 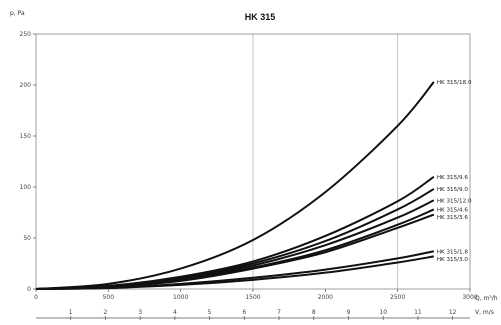 What do you see at coordinates (453, 312) in the screenshot?
I see `velocity-tick-label: 12` at bounding box center [453, 312].